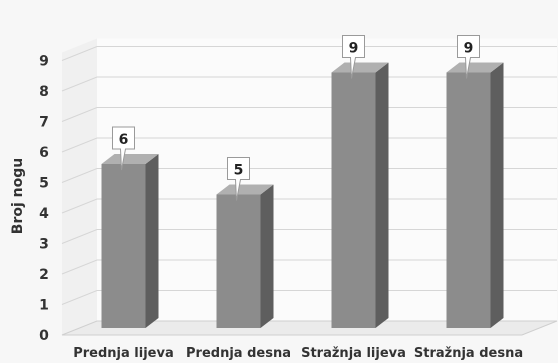 This screenshot has height=363, width=558. I want to click on data-label: 6, so click(123, 148).